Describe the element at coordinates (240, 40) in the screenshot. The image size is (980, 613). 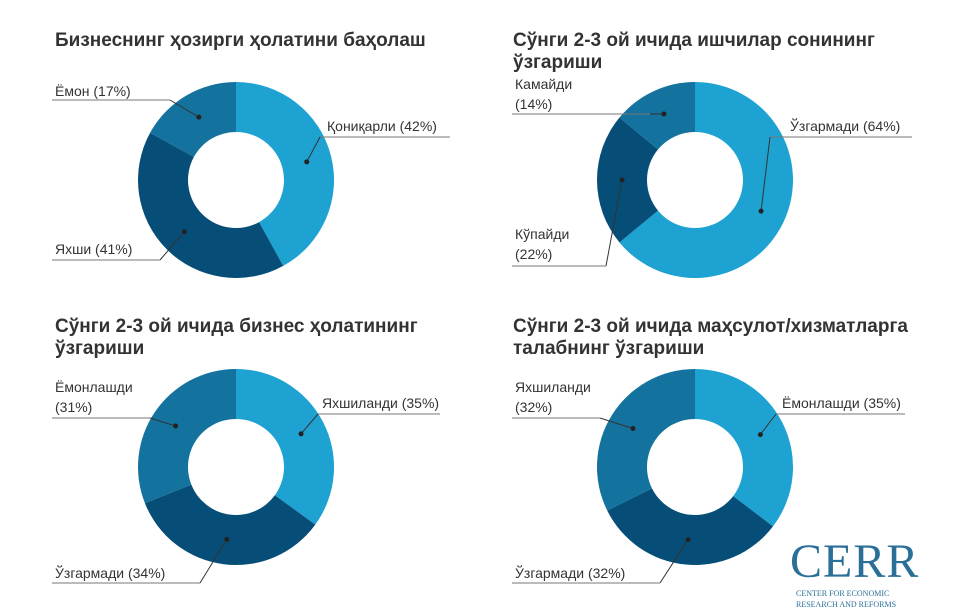
I see `chart-title-1: Бизнеснинг ҳозирги ҳолатини баҳолаш` at that location.